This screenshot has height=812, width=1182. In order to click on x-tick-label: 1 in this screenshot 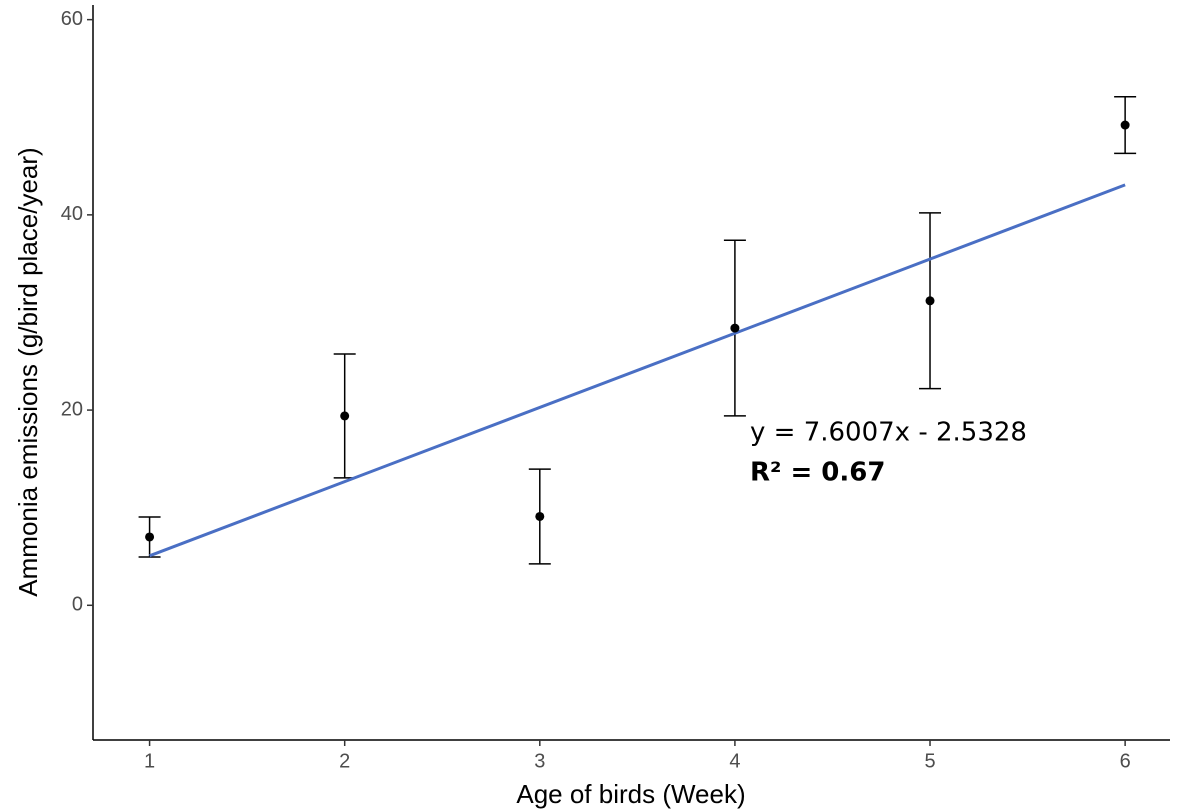, I will do `click(149, 761)`.